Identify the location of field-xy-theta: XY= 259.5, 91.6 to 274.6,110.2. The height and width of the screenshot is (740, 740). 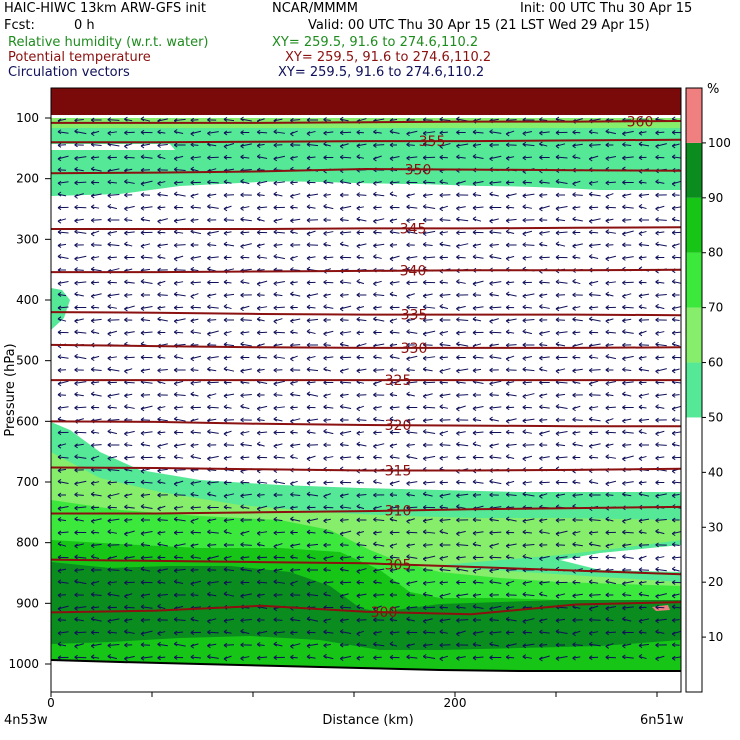
(388, 57).